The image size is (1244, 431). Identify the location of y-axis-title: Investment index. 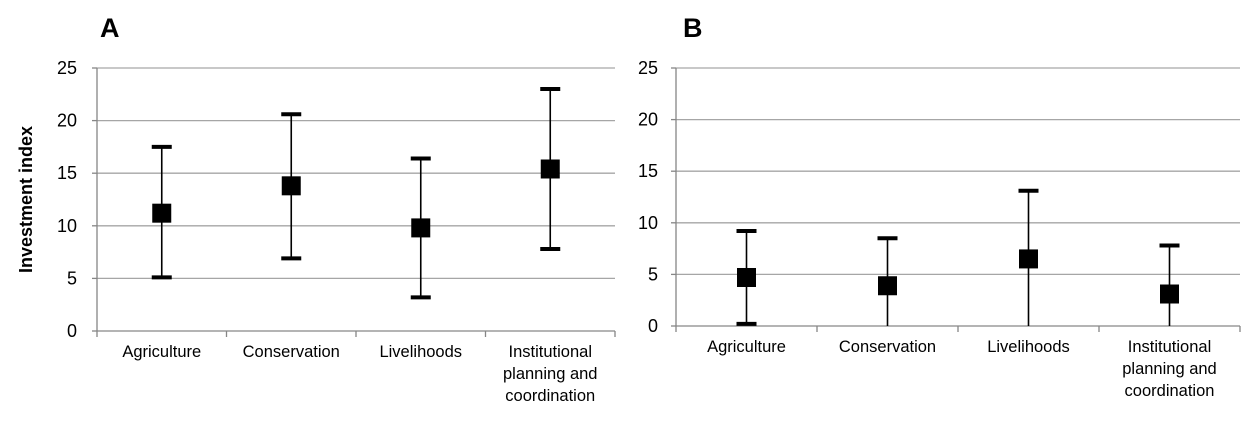
(26, 199).